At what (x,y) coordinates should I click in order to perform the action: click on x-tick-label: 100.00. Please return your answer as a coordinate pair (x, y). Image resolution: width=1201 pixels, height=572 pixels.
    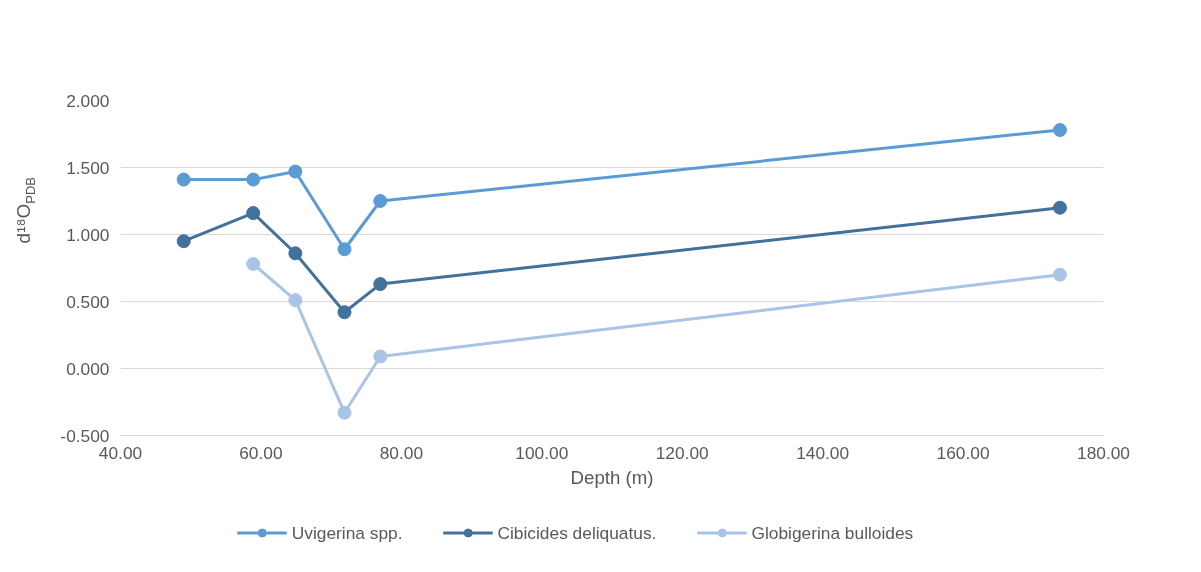
    Looking at the image, I should click on (542, 452).